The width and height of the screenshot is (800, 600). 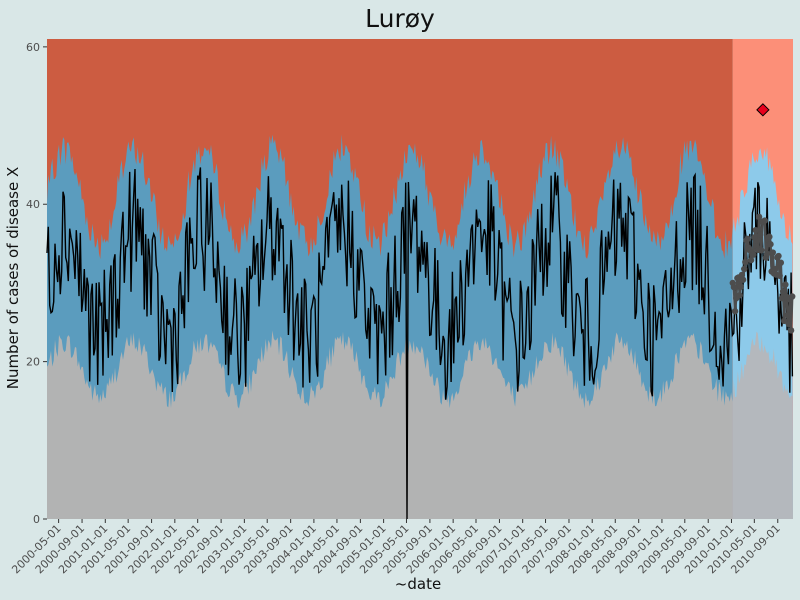 What do you see at coordinates (36, 519) in the screenshot?
I see `y-tick-label: 0` at bounding box center [36, 519].